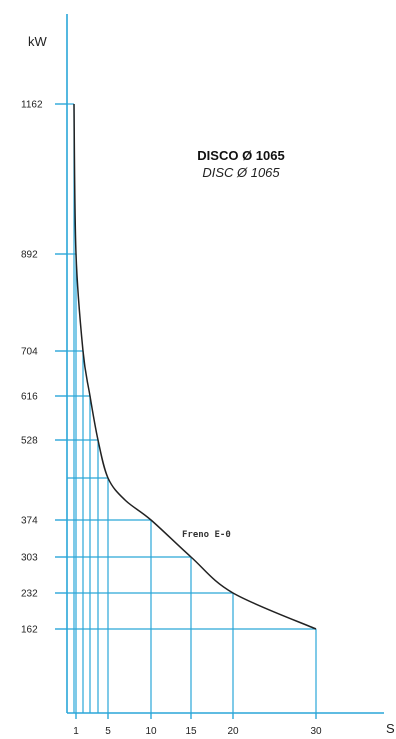 This screenshot has height=739, width=396. I want to click on x-tick-label-10: 10, so click(151, 731).